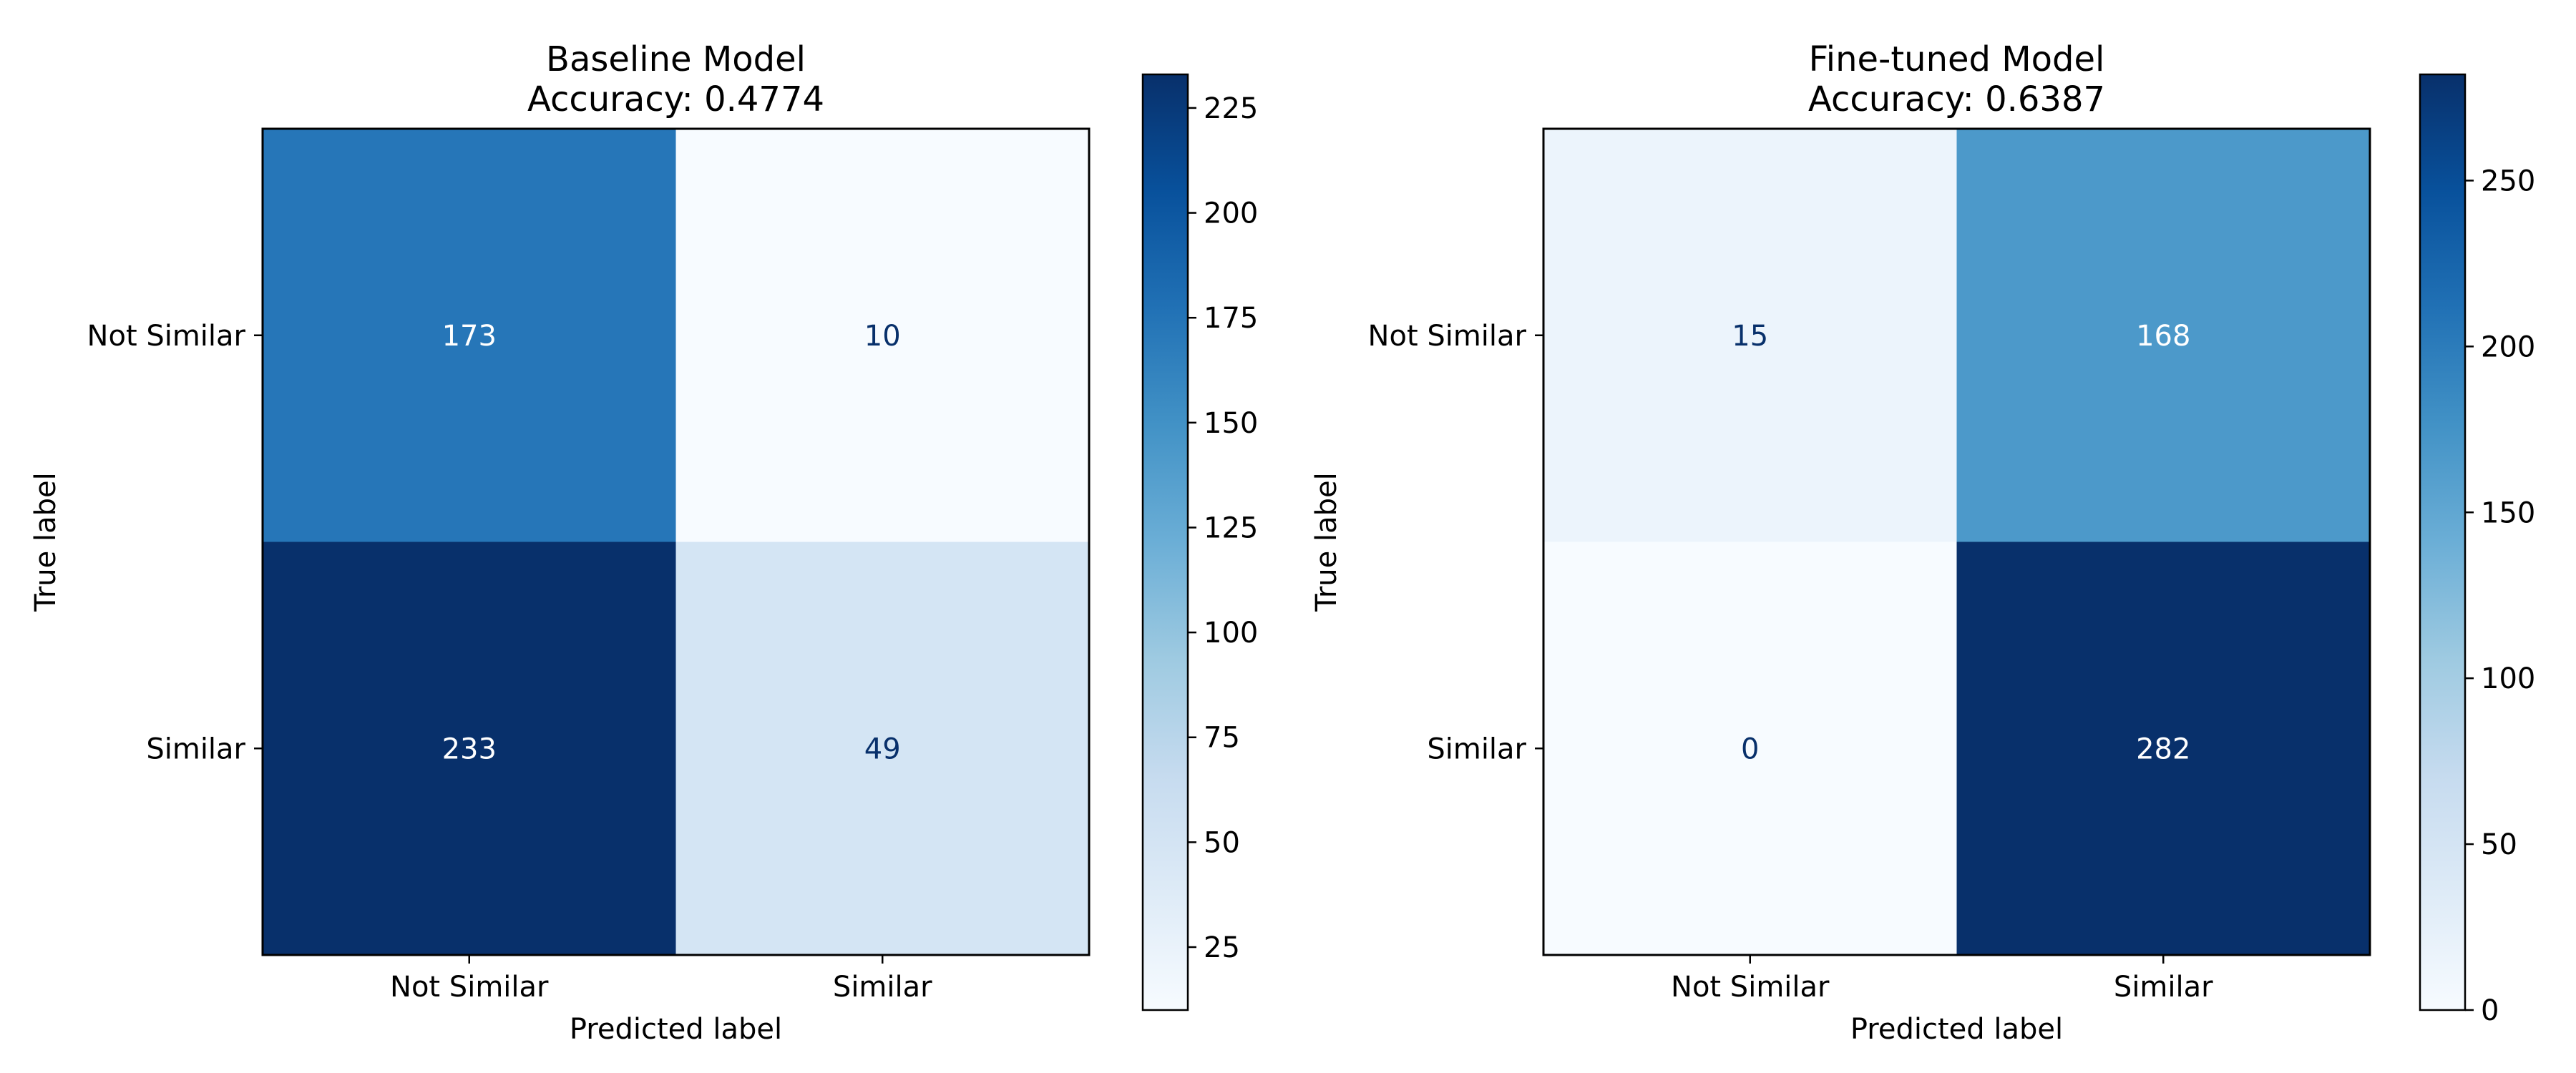  I want to click on colorbar-tick-label: 75, so click(1222, 738).